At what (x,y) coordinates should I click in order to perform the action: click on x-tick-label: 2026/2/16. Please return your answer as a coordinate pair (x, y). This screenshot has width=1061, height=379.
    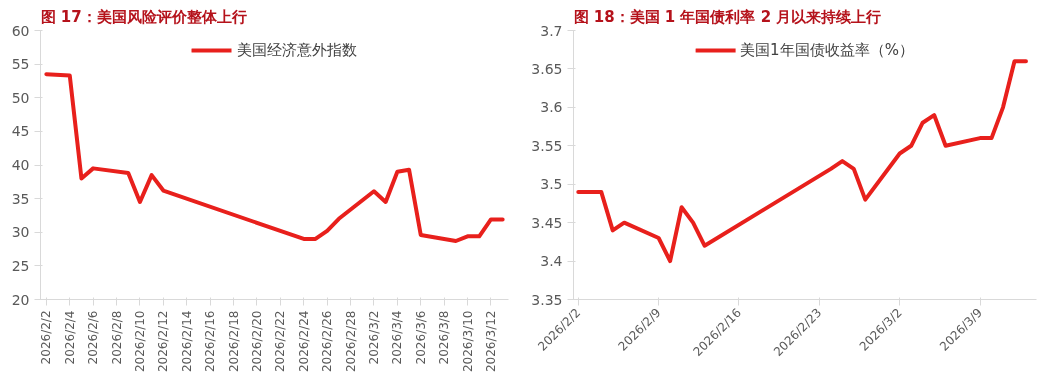
    Looking at the image, I should click on (210, 341).